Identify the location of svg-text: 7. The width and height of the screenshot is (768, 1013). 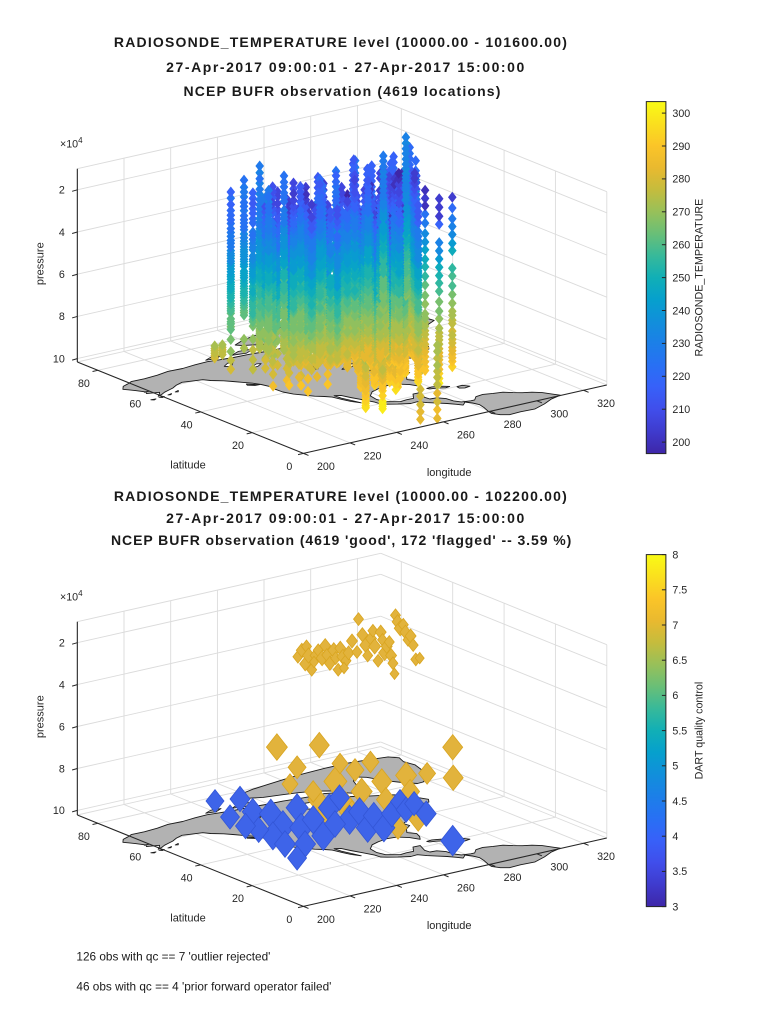
(675, 626).